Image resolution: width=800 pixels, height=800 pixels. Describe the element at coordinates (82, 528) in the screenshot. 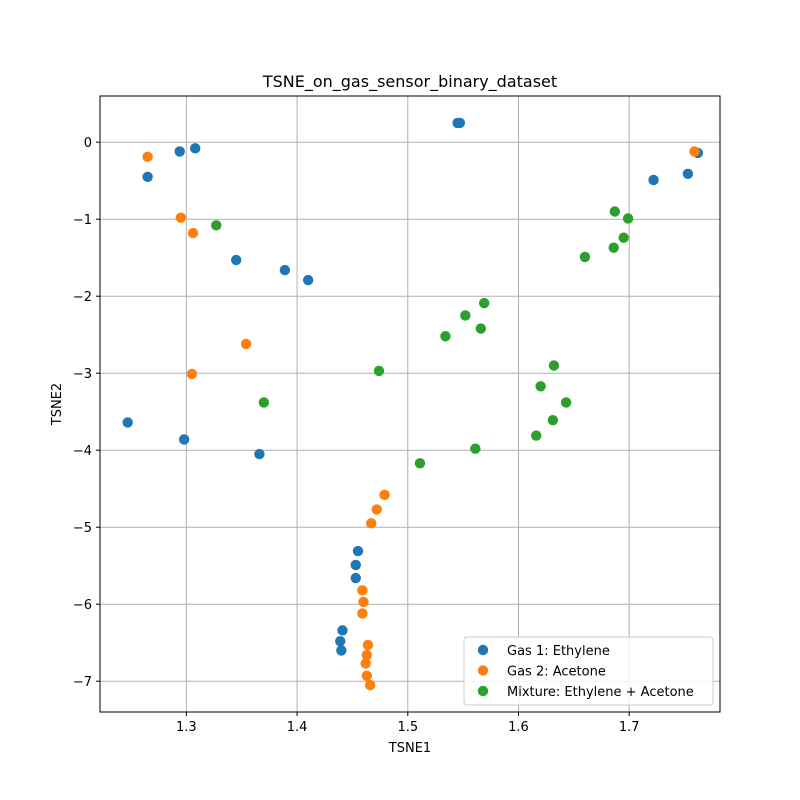

I see `y-tick-label: −5` at that location.